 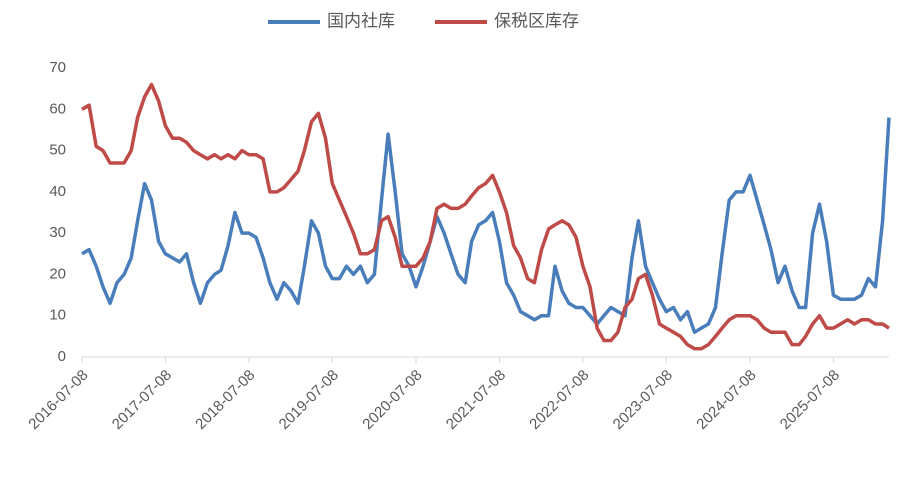 I want to click on x-tick-label: 2023-07-08, so click(x=643, y=400).